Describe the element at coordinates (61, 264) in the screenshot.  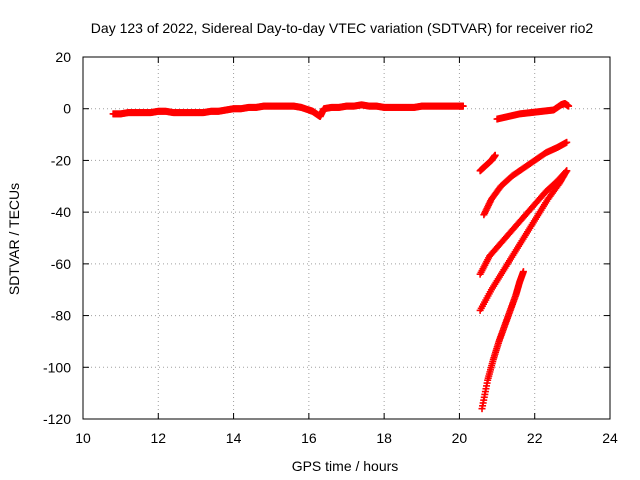
I see `y-tick-label: -60` at that location.